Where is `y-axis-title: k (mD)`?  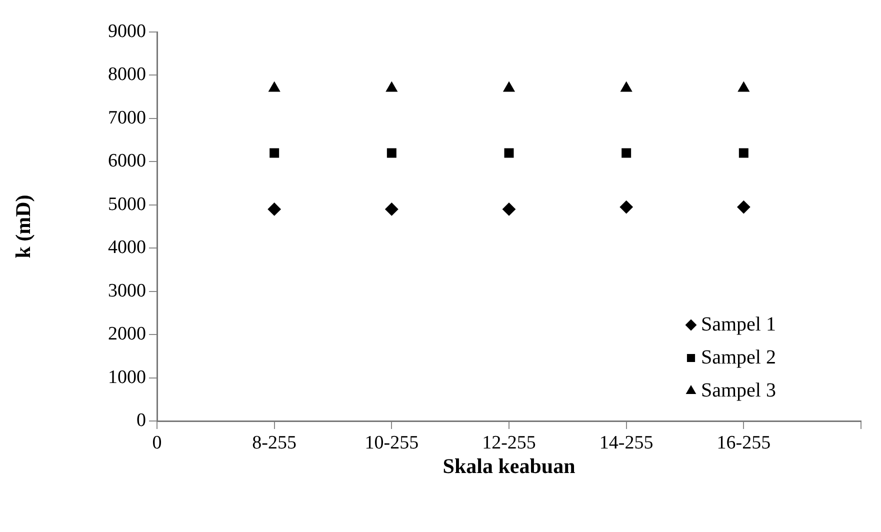 y-axis-title: k (mD) is located at coordinates (23, 226).